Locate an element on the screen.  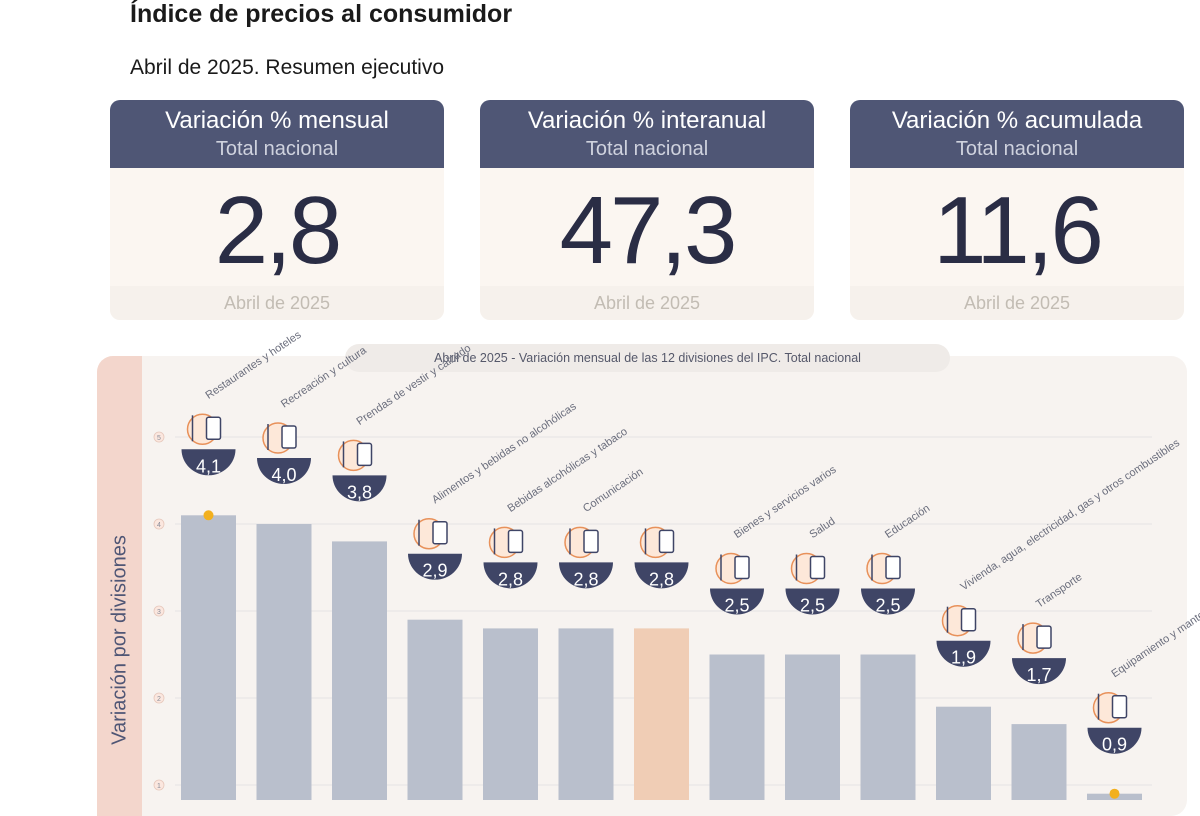
category-label: Alimentos y bebidas no alcohólicas is located at coordinates (504, 453).